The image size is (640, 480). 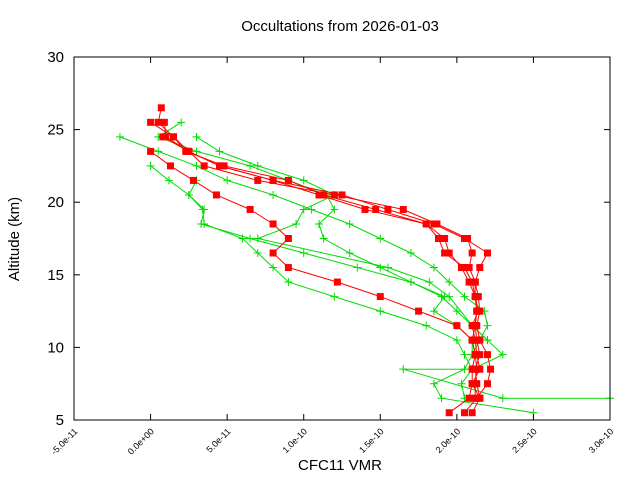 What do you see at coordinates (294, 440) in the screenshot?
I see `x-tick-label: 1.0e-10` at bounding box center [294, 440].